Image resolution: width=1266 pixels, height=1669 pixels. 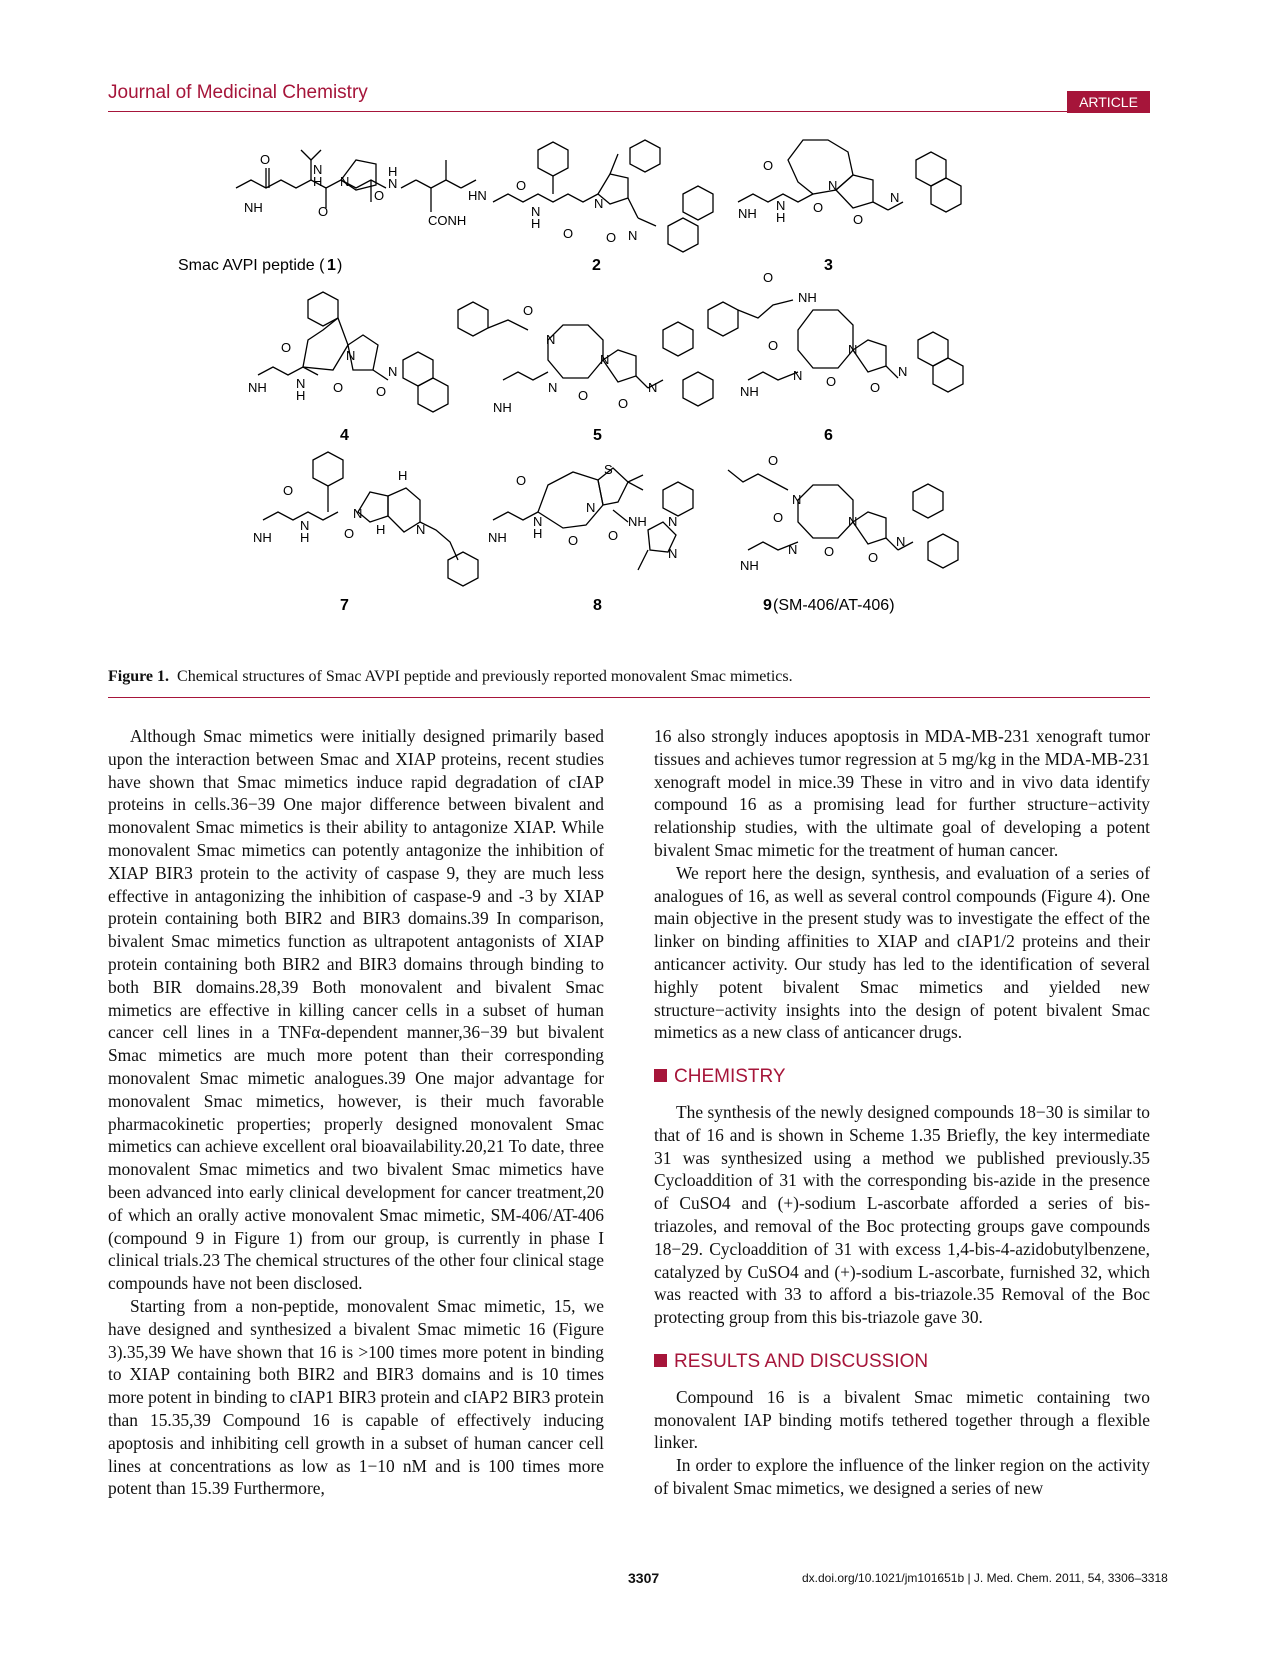 I want to click on page-number: 3307, so click(x=644, y=1578).